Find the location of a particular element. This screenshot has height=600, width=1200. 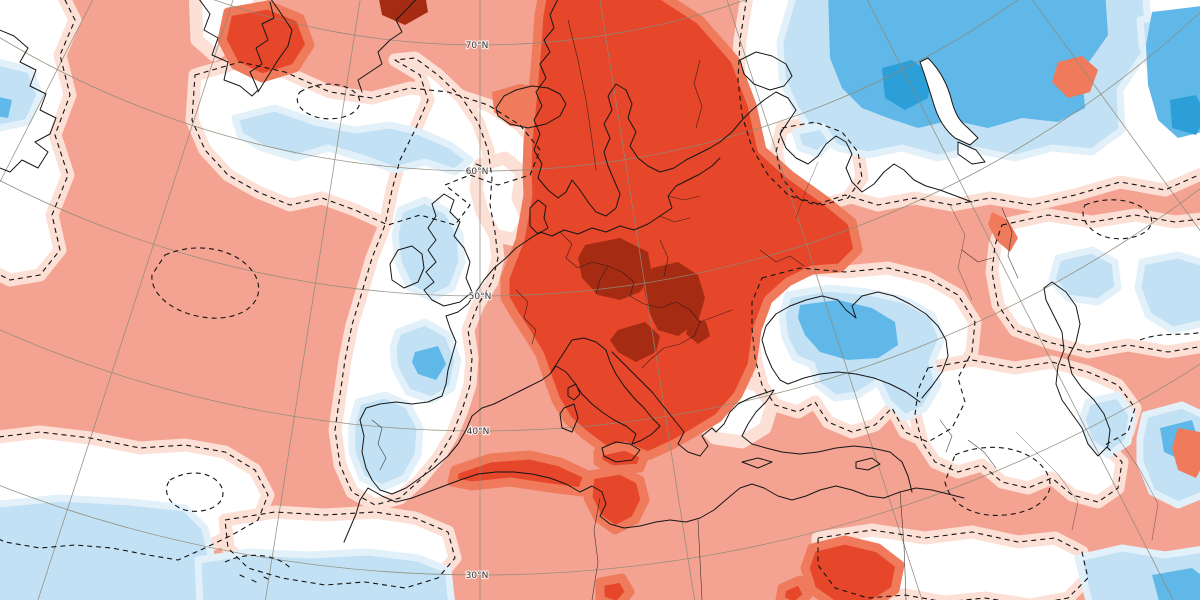

warm-strong-libya-blob is located at coordinates (852, 567).